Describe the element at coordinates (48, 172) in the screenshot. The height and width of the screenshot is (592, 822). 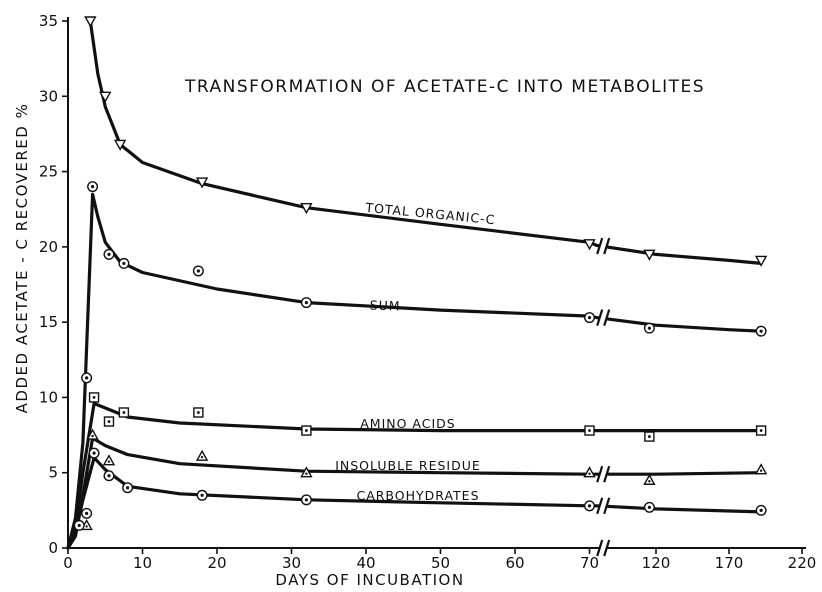
I see `y-tick-label: 25` at that location.